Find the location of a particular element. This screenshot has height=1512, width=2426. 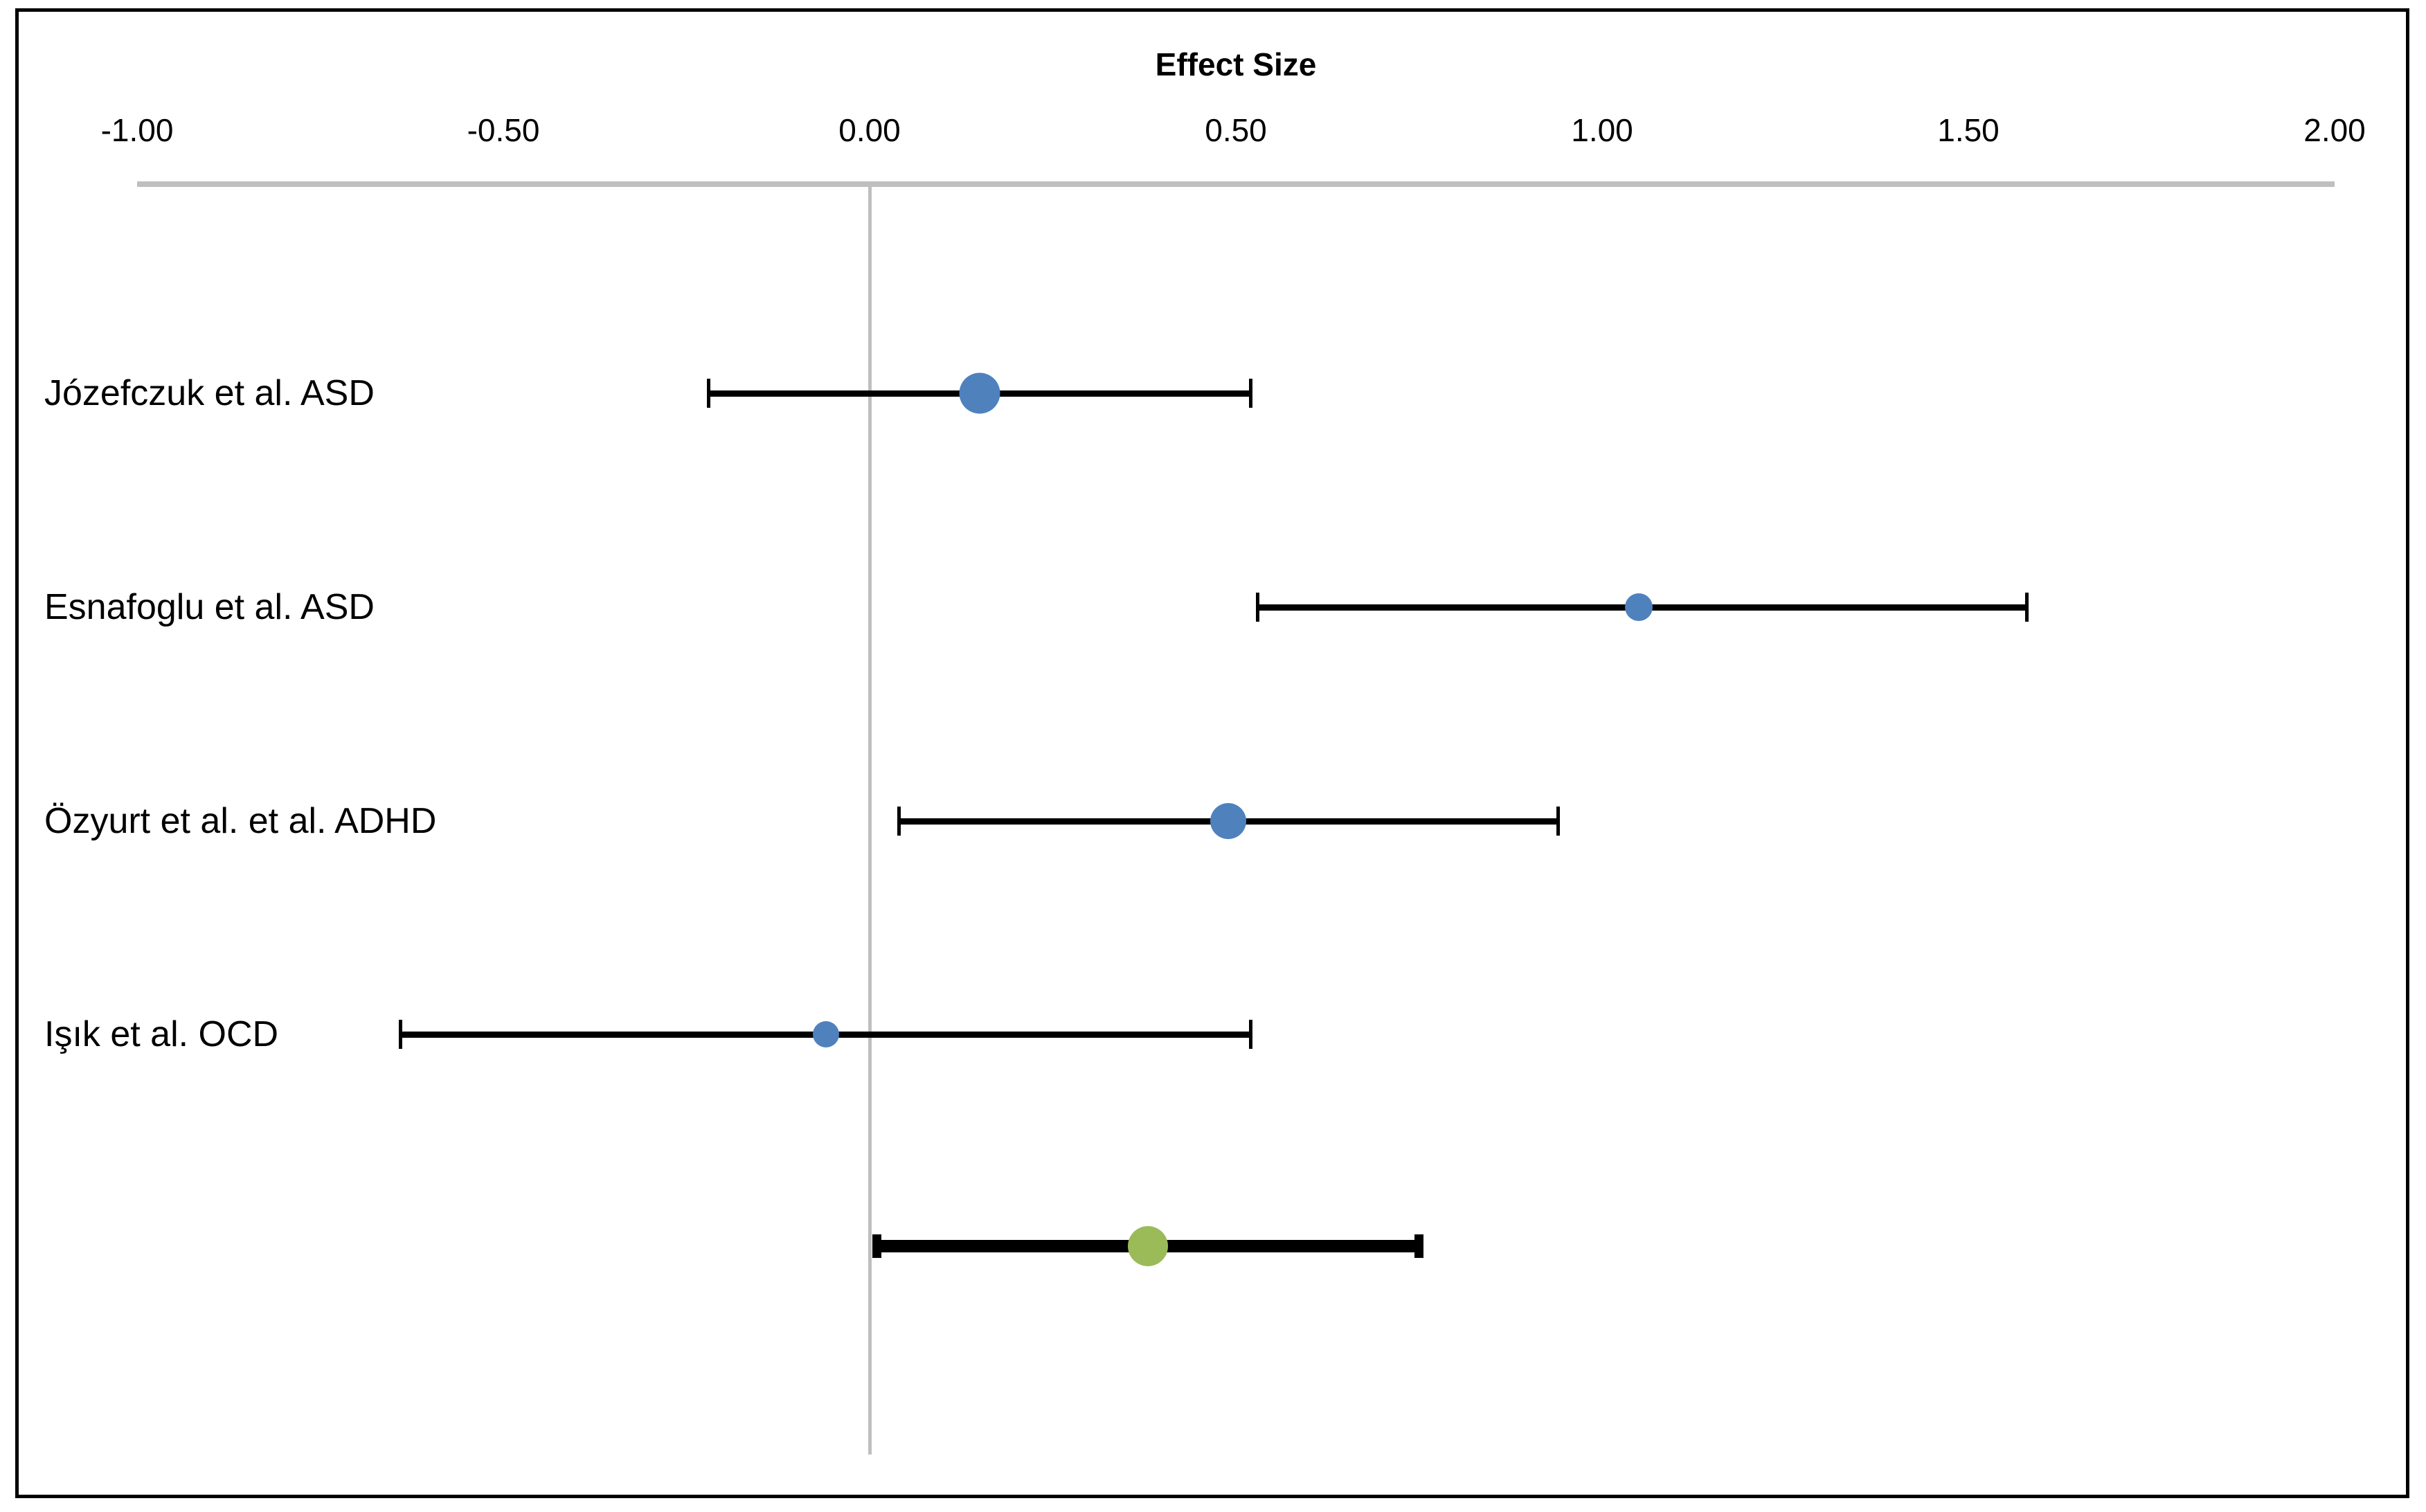

x-tick-label: 0.50 is located at coordinates (1236, 130).